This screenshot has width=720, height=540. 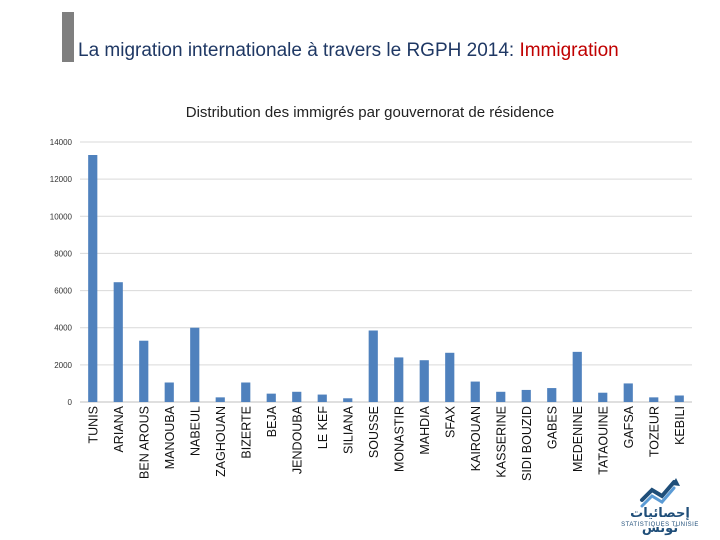 What do you see at coordinates (61, 216) in the screenshot?
I see `y-tick-label: 10000` at bounding box center [61, 216].